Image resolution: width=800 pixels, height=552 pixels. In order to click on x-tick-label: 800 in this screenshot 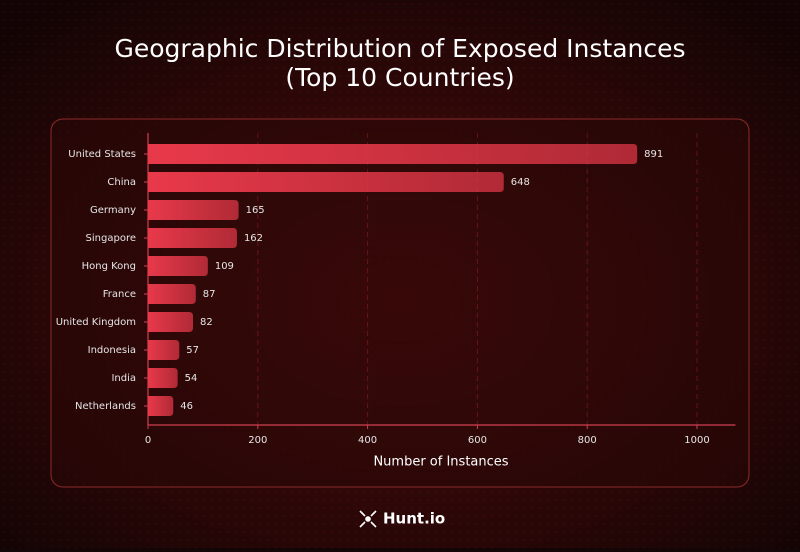, I will do `click(587, 440)`.